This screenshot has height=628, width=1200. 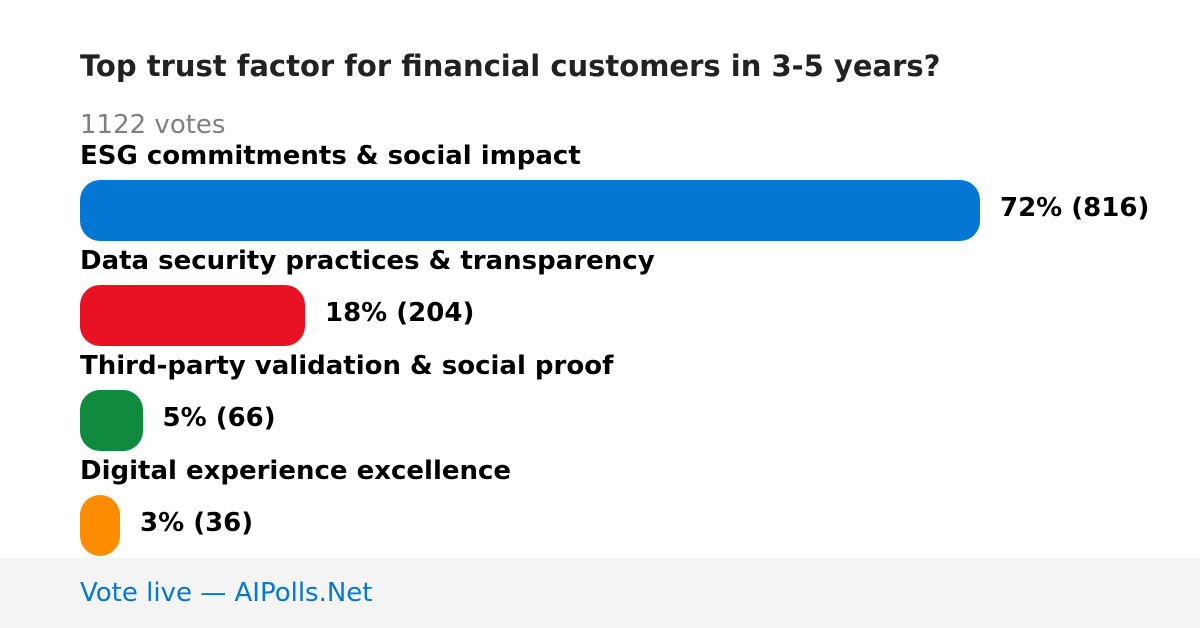 What do you see at coordinates (347, 366) in the screenshot?
I see `option-label: Third-party validation & social proof` at bounding box center [347, 366].